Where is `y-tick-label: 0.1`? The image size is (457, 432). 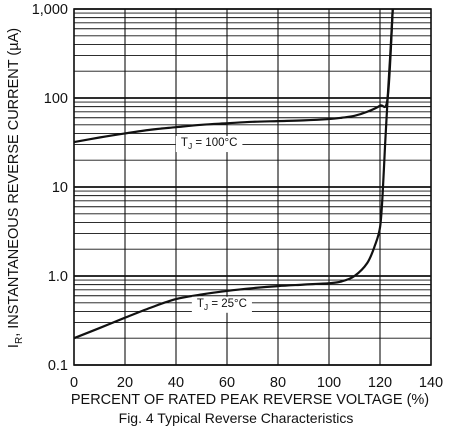
y-tick-label: 0.1 is located at coordinates (58, 366).